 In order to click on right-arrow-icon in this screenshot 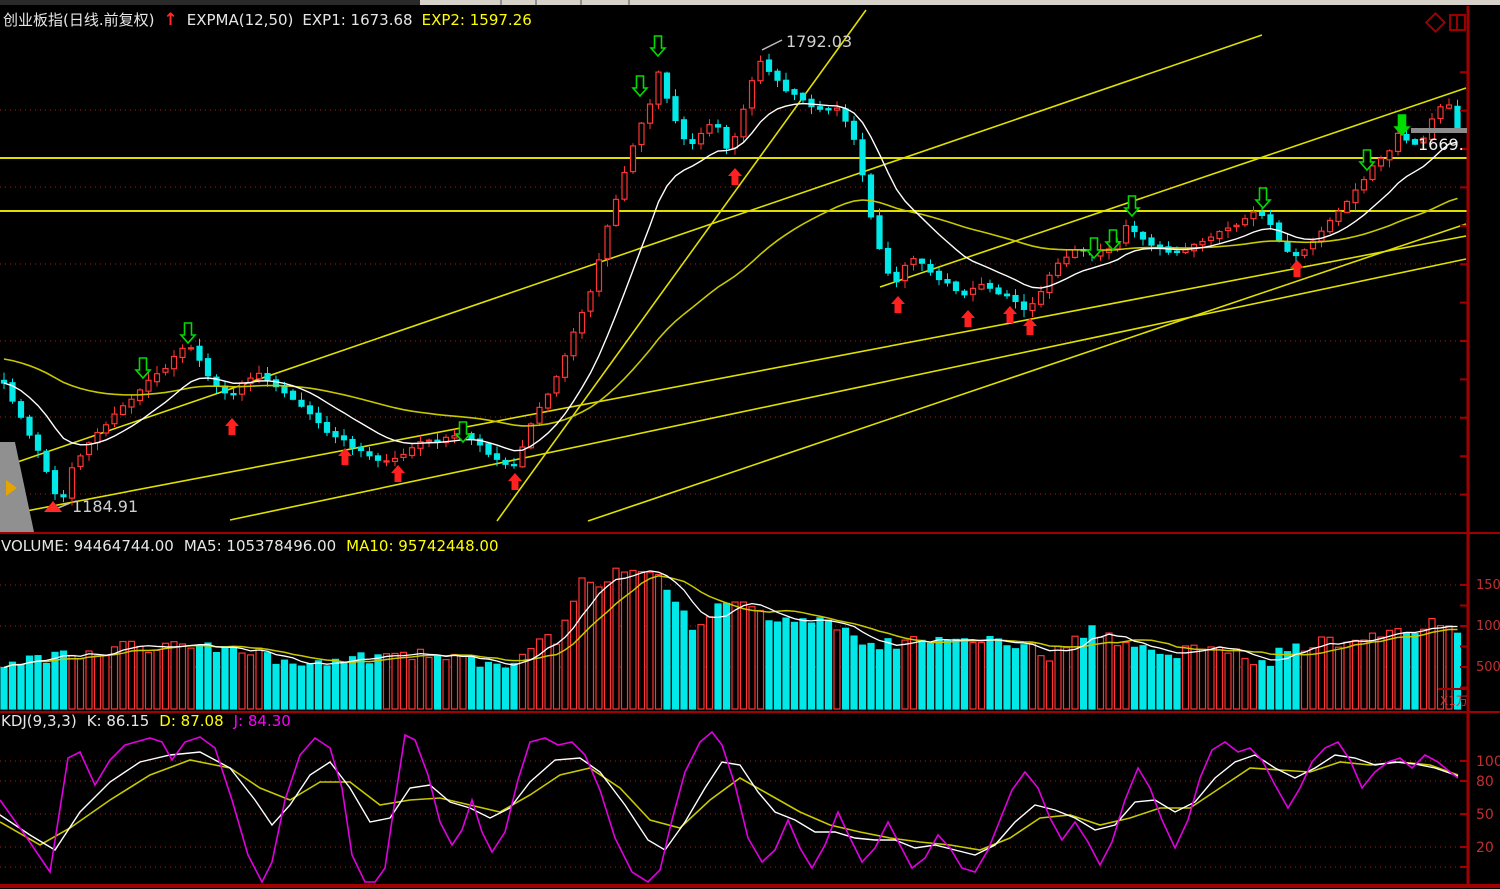, I will do `click(11, 488)`.